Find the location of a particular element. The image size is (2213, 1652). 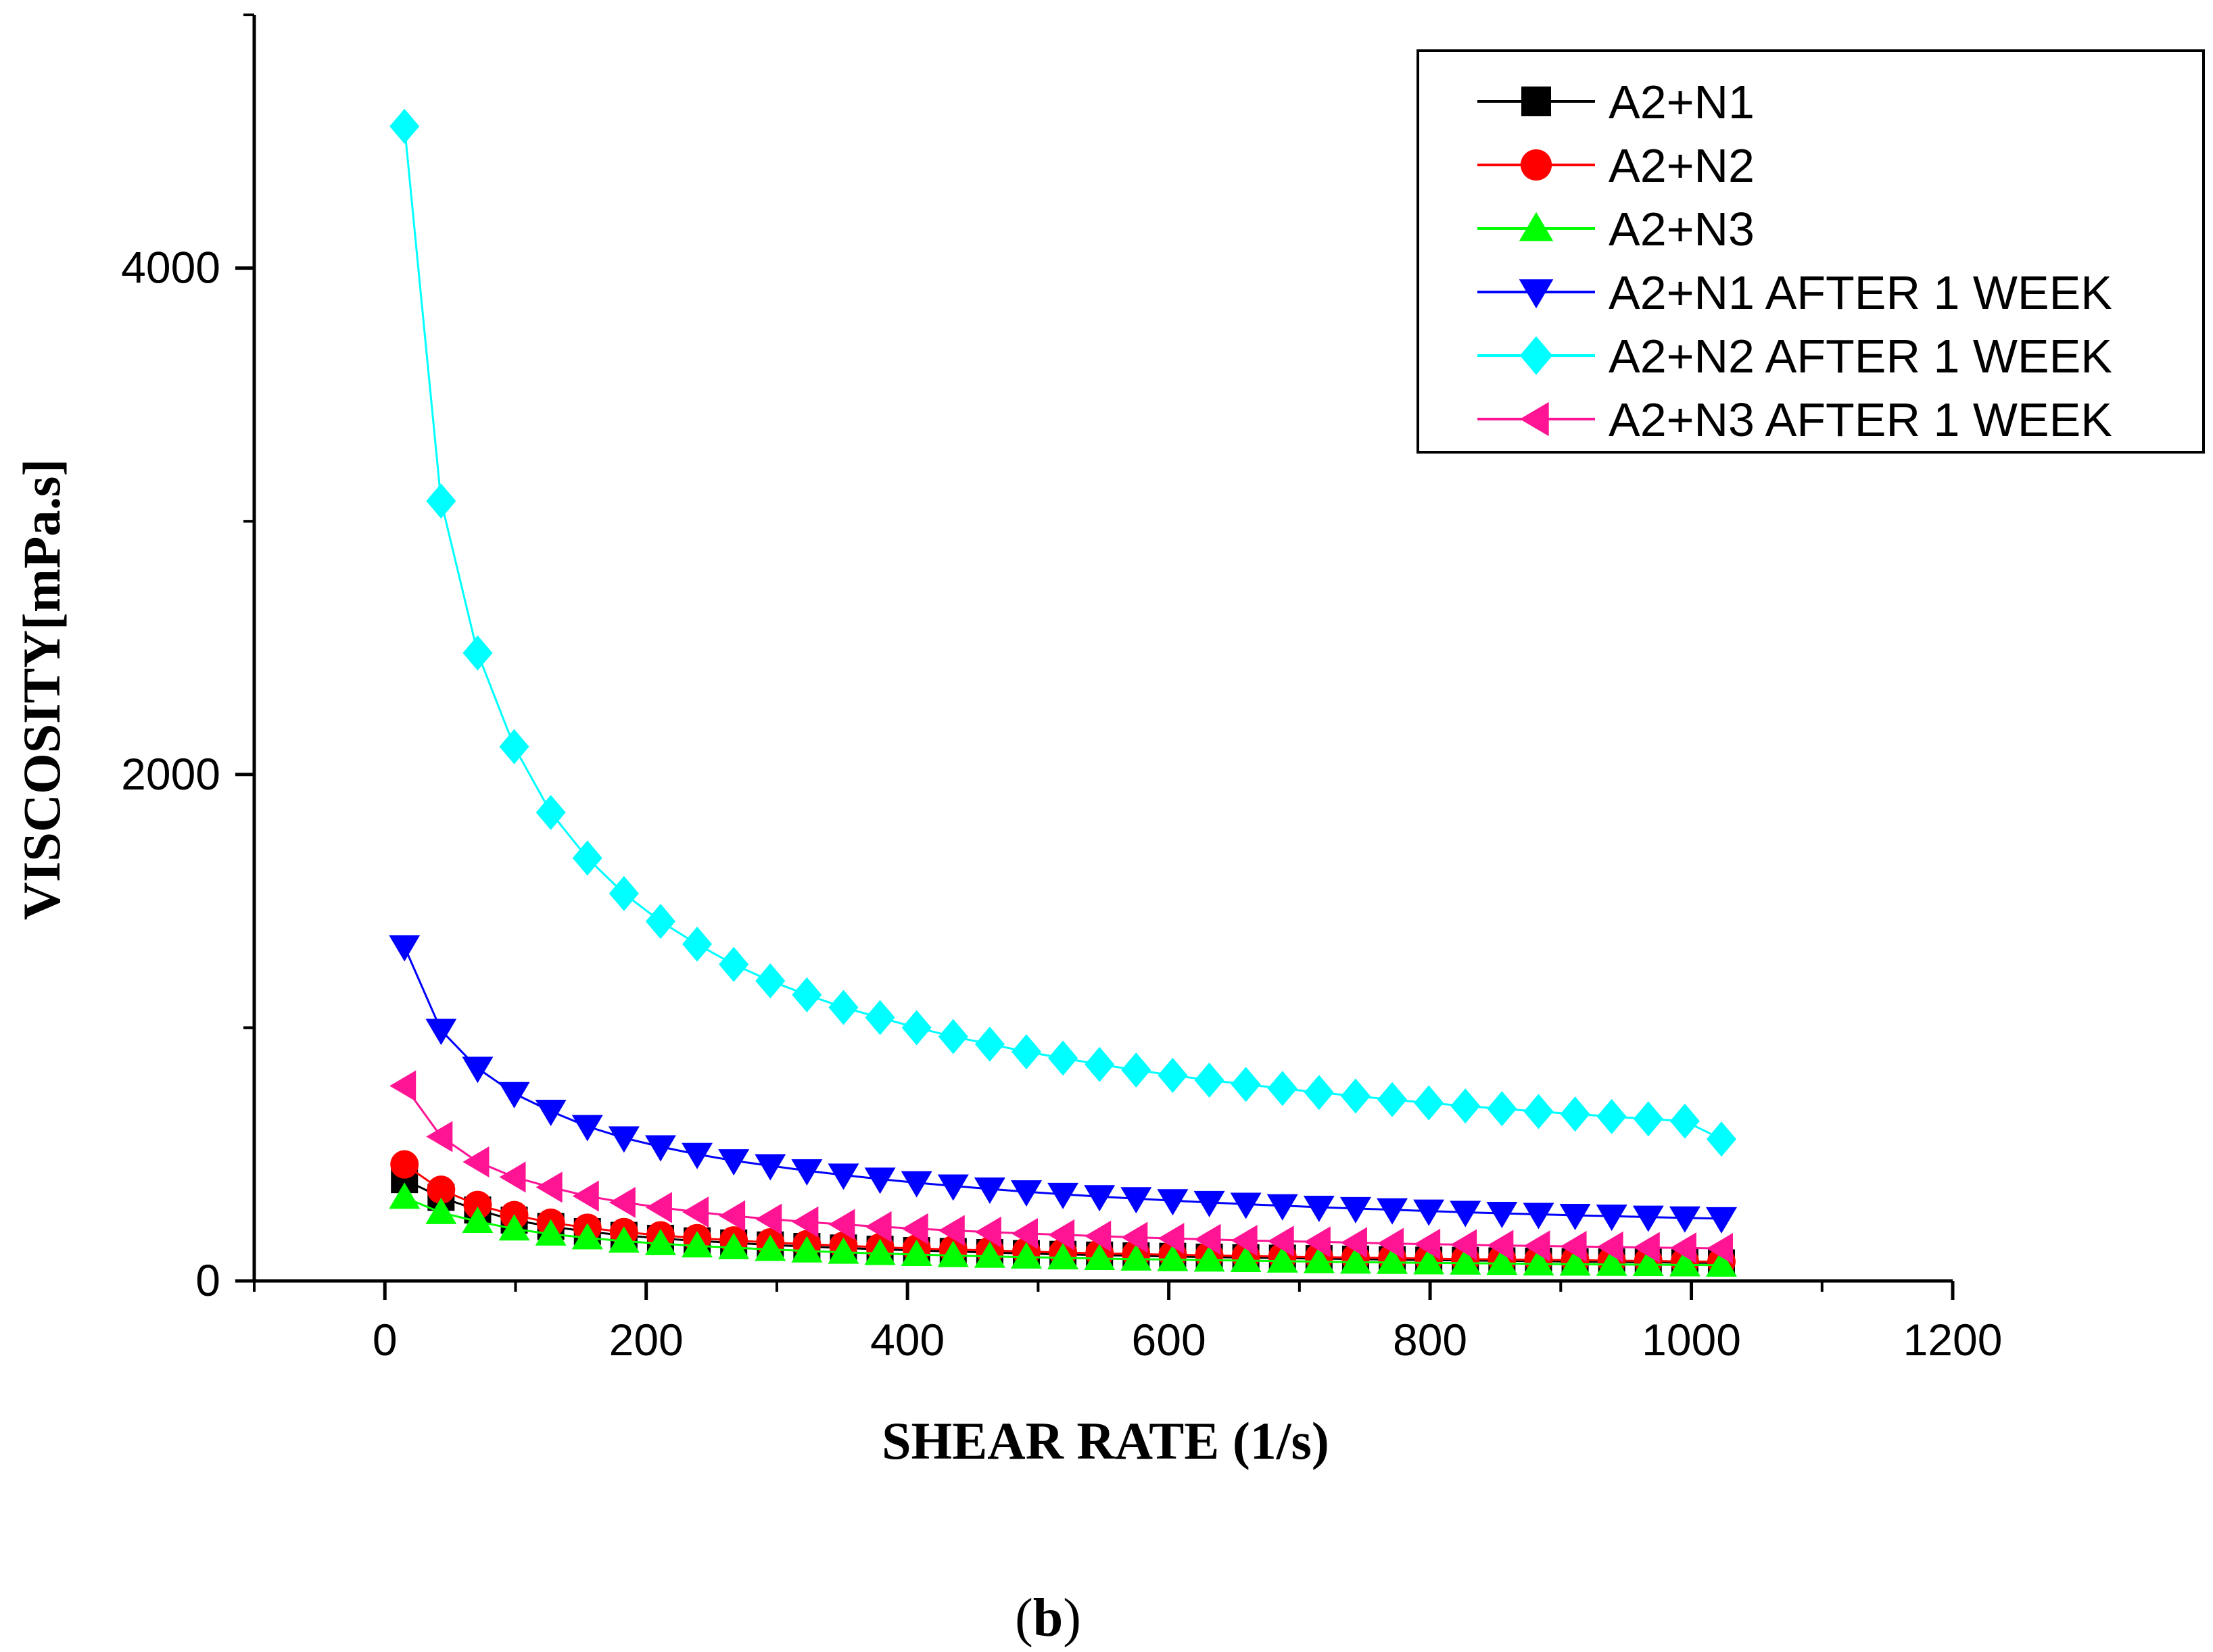

legend-label: A2+N2 is located at coordinates (1682, 165).